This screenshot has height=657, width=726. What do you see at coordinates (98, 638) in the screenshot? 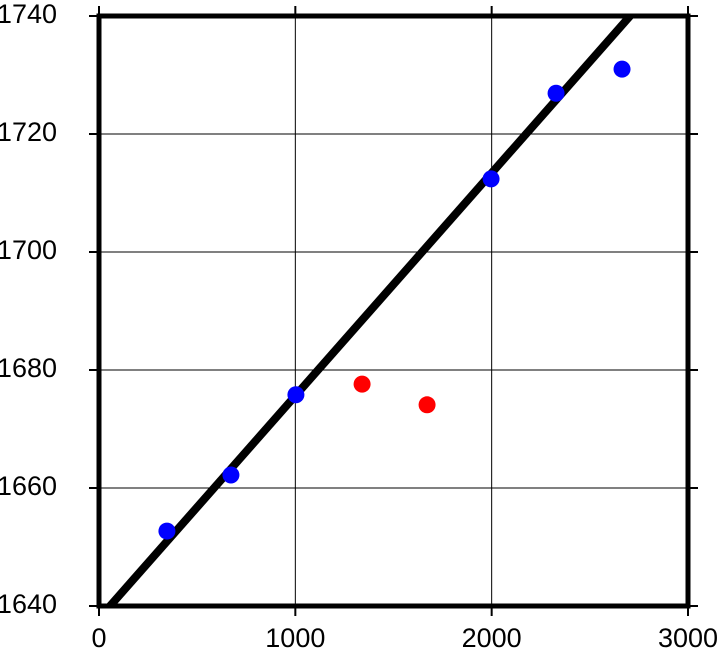
I see `x-tick-label: 0` at bounding box center [98, 638].